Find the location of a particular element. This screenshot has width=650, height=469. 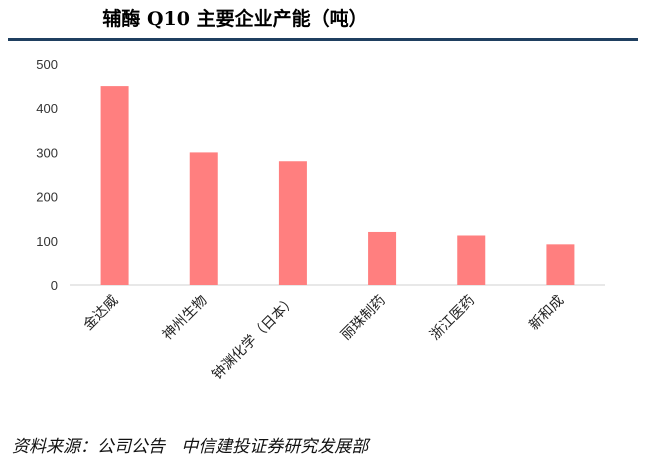

chart-title: 辅酶 Q10 主要企业产能（吨） is located at coordinates (235, 19).